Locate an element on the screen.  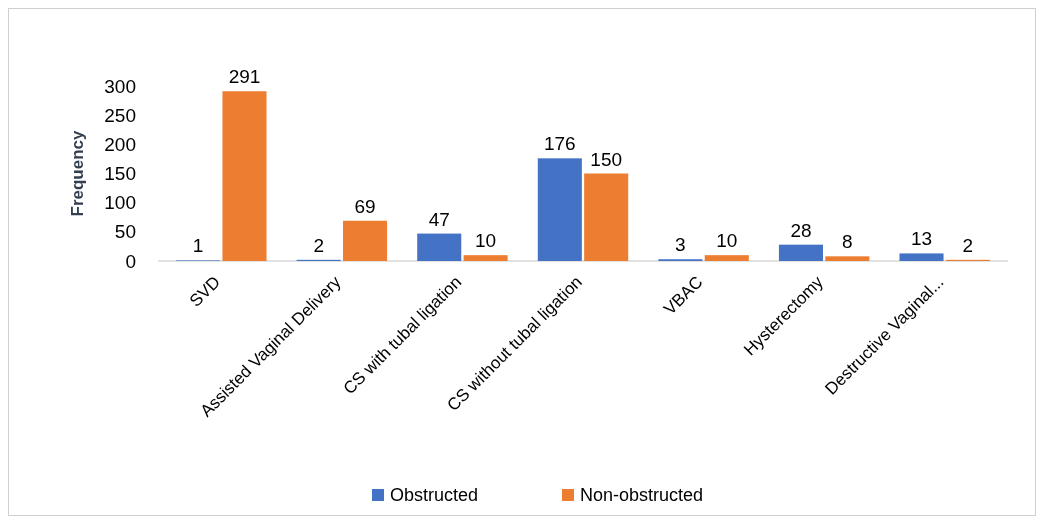
data-label: 47 is located at coordinates (439, 219).